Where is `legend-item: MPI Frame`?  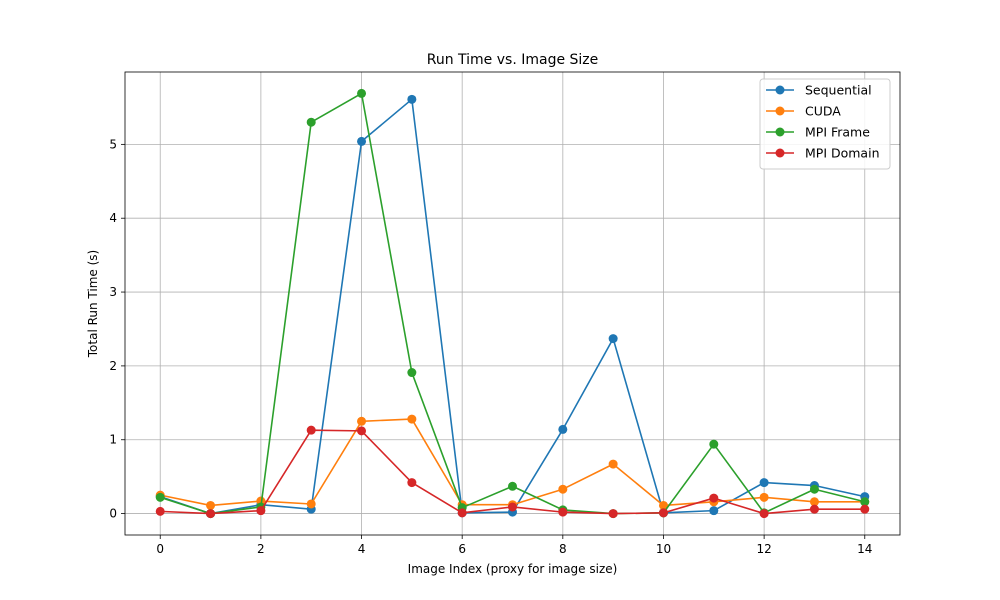
legend-item: MPI Frame is located at coordinates (818, 132).